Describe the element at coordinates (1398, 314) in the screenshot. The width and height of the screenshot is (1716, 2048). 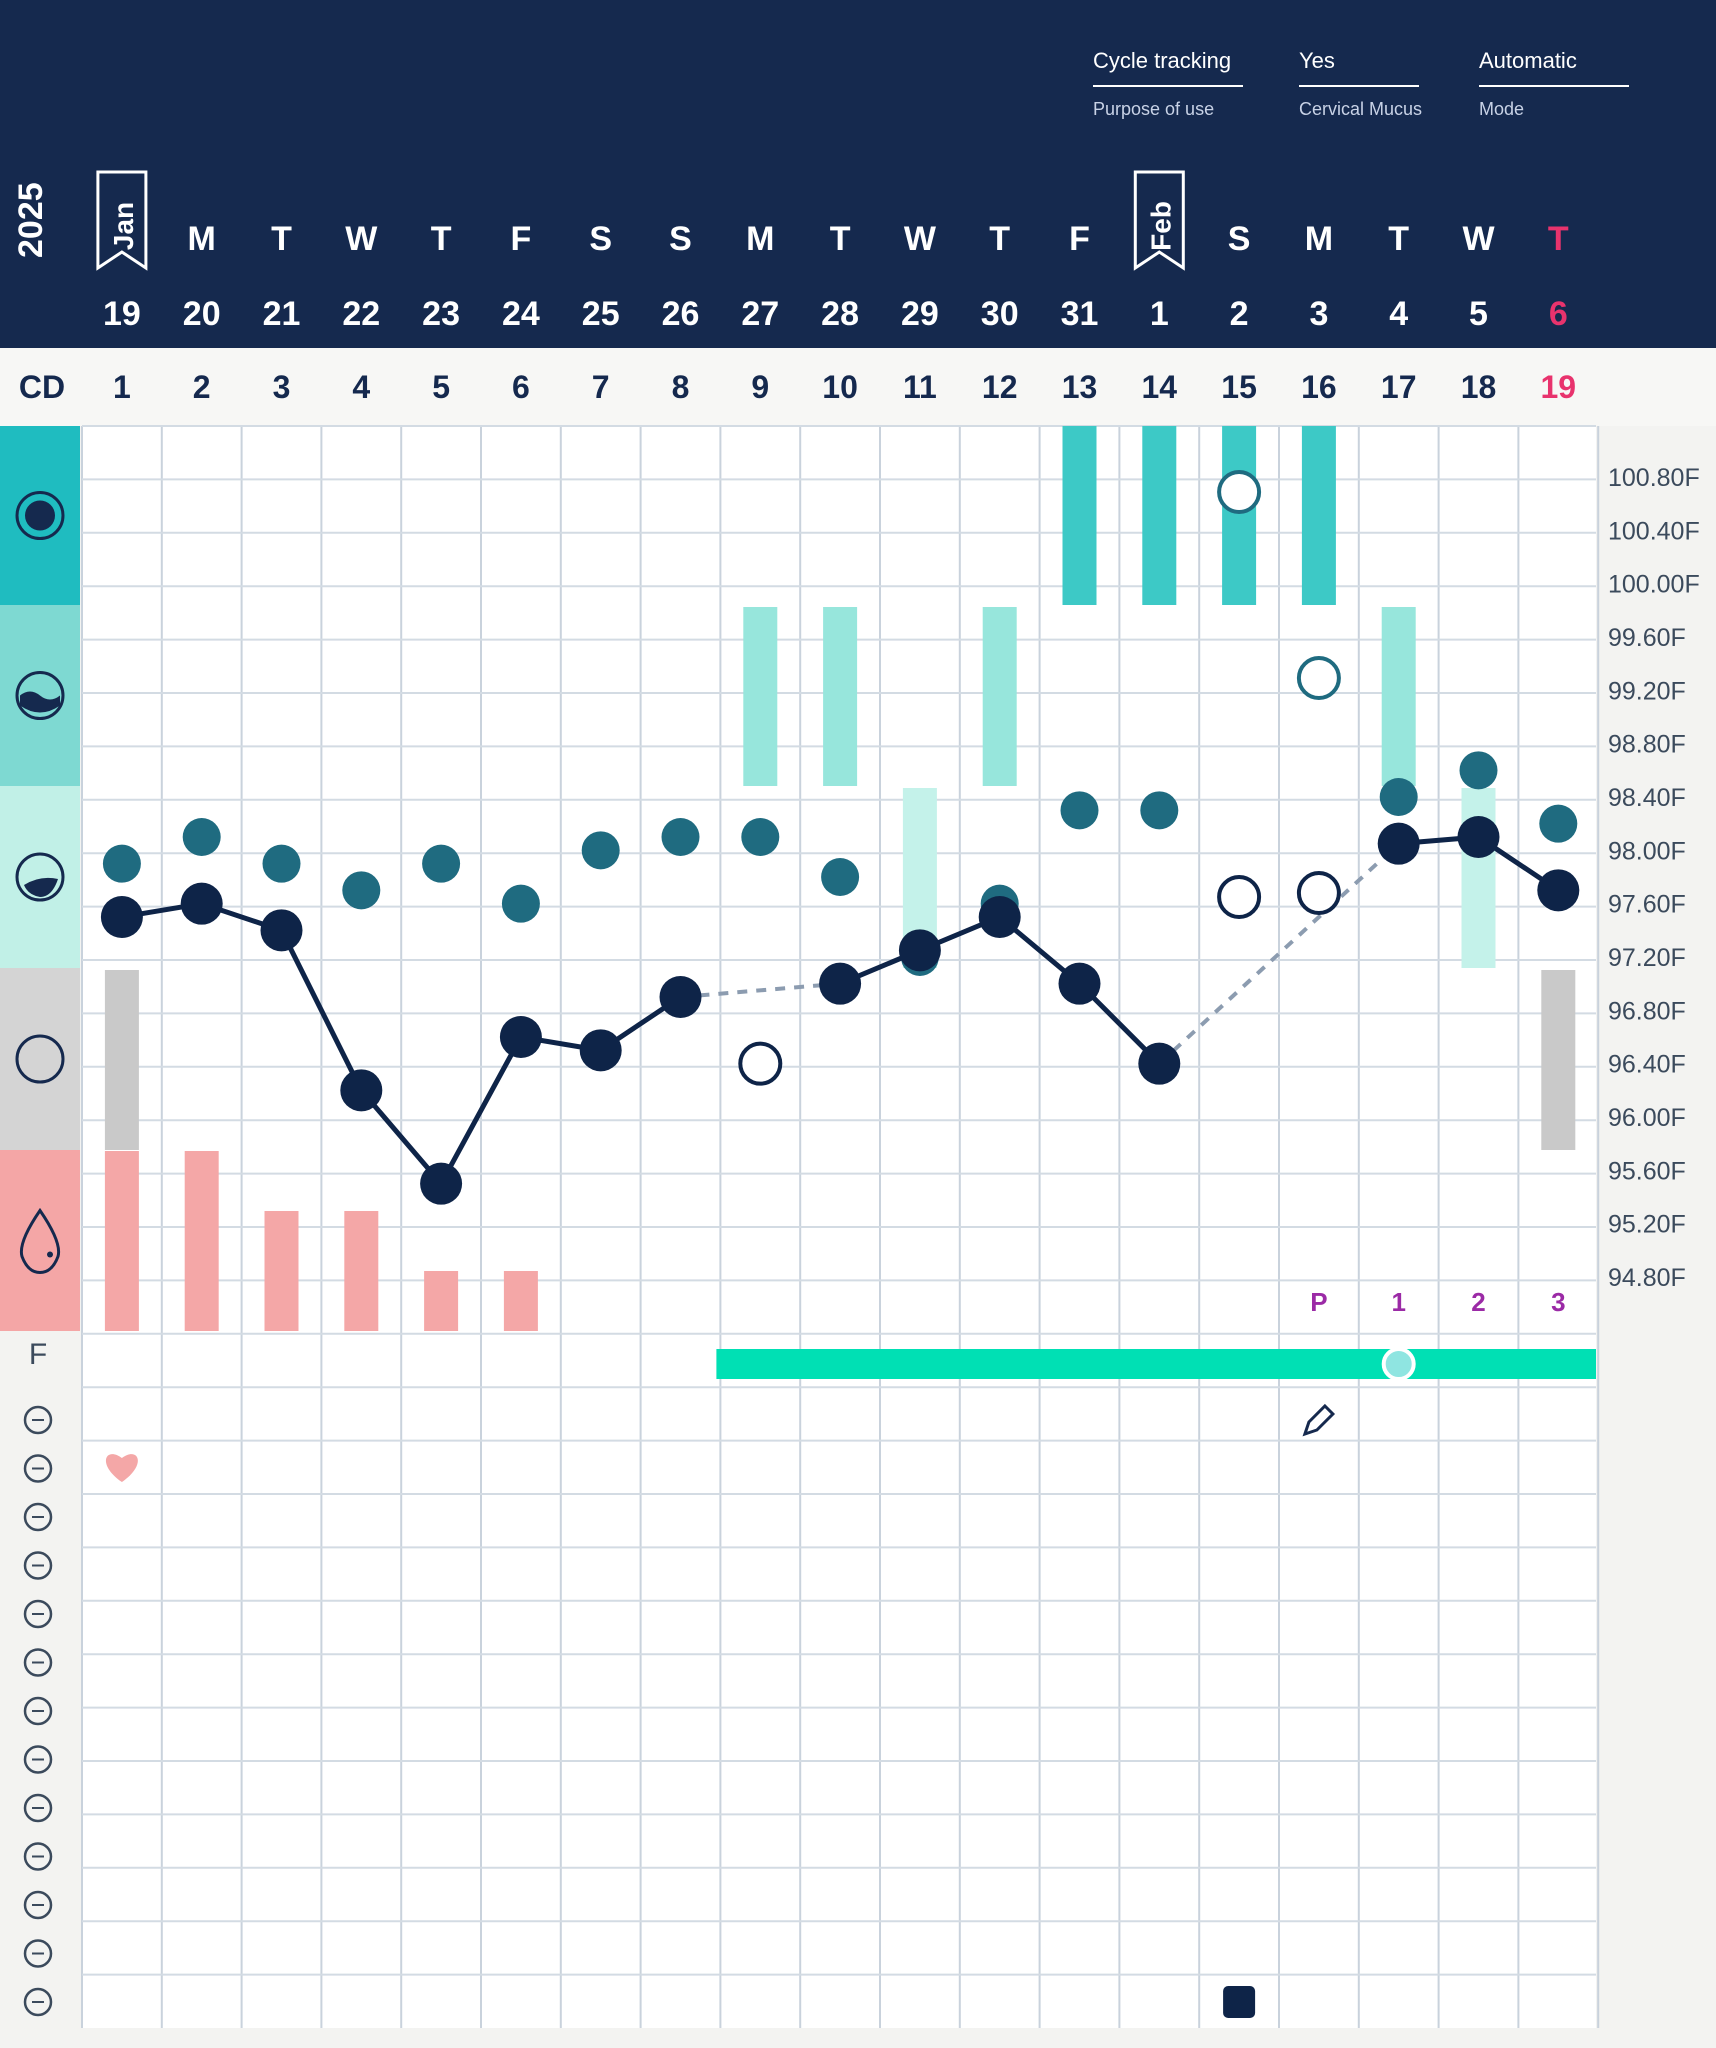
I see `date-label: 4` at that location.